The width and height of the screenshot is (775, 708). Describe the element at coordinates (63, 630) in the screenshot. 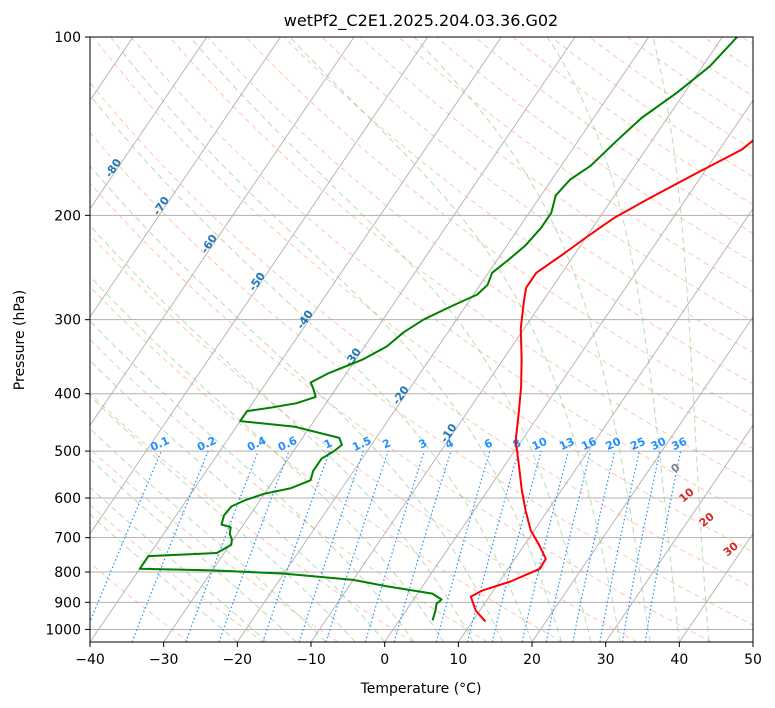

I see `y-tick-label: 1000` at that location.